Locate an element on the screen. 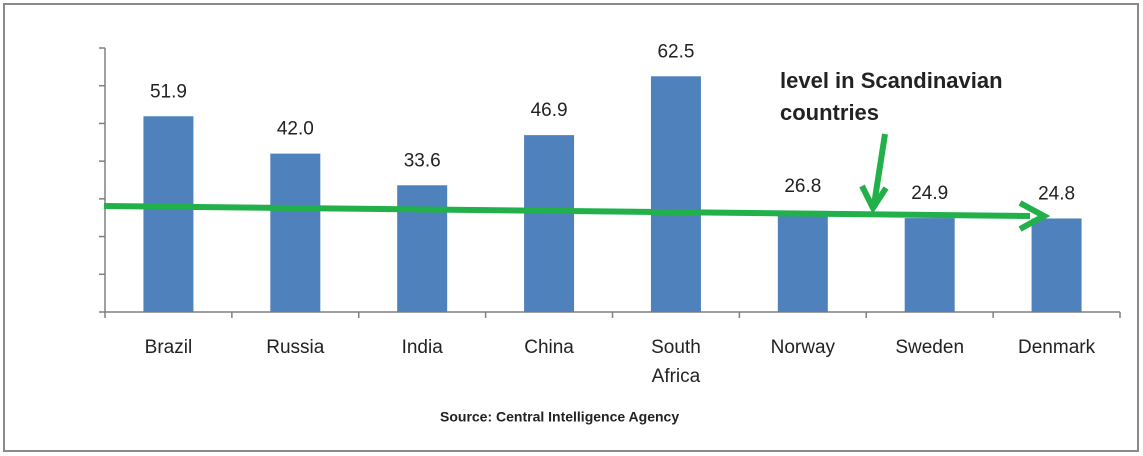 This screenshot has height=456, width=1143. arrow-line is located at coordinates (567, 211).